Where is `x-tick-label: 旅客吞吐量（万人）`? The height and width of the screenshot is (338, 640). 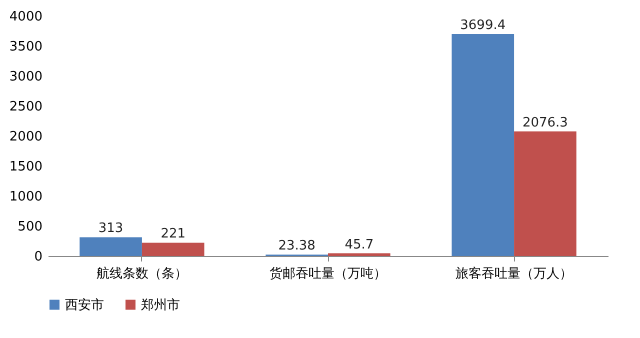
x-tick-label: 旅客吞吐量（万人） is located at coordinates (514, 274).